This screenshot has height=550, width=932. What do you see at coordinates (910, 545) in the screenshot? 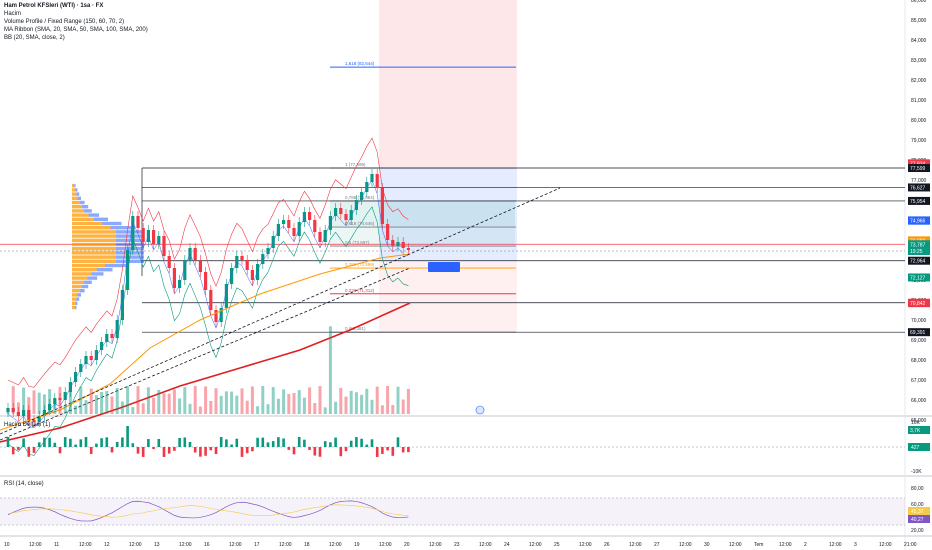
I see `time-tick-label: 21:00` at bounding box center [910, 545].